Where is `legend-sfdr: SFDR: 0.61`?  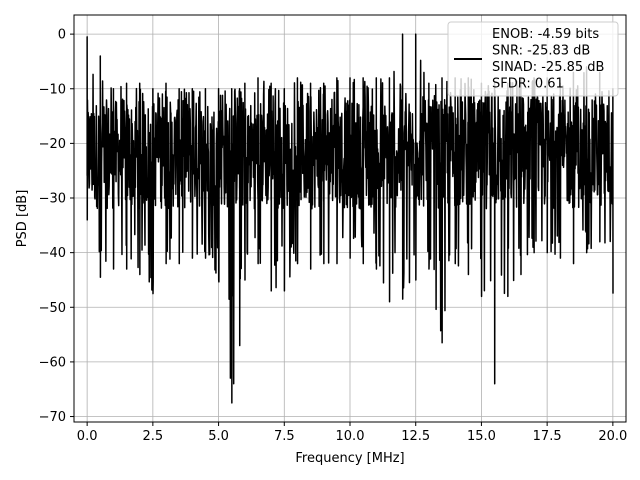
legend-sfdr: SFDR: 0.61 is located at coordinates (528, 84).